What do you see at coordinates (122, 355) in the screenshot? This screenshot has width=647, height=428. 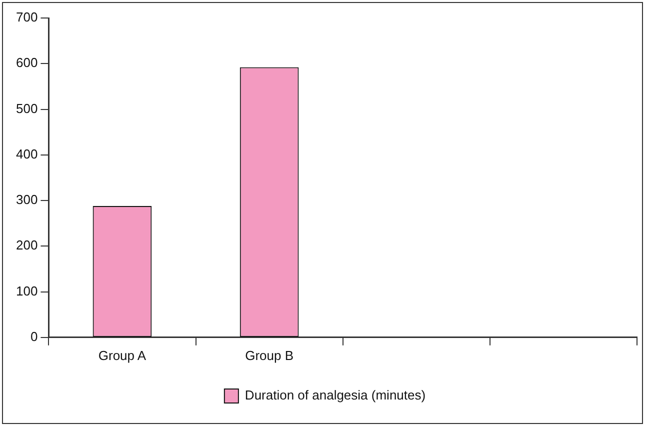 I see `x-tick-label: Group A` at bounding box center [122, 355].